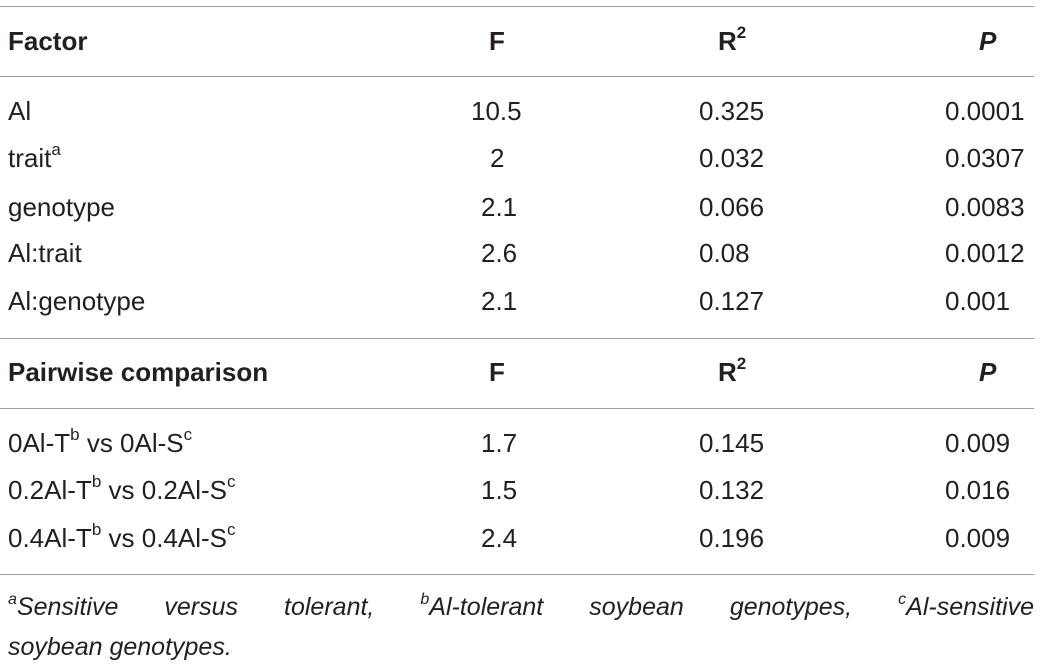 This screenshot has height=667, width=1040. Describe the element at coordinates (499, 538) in the screenshot. I see `row-f: 2.4` at that location.